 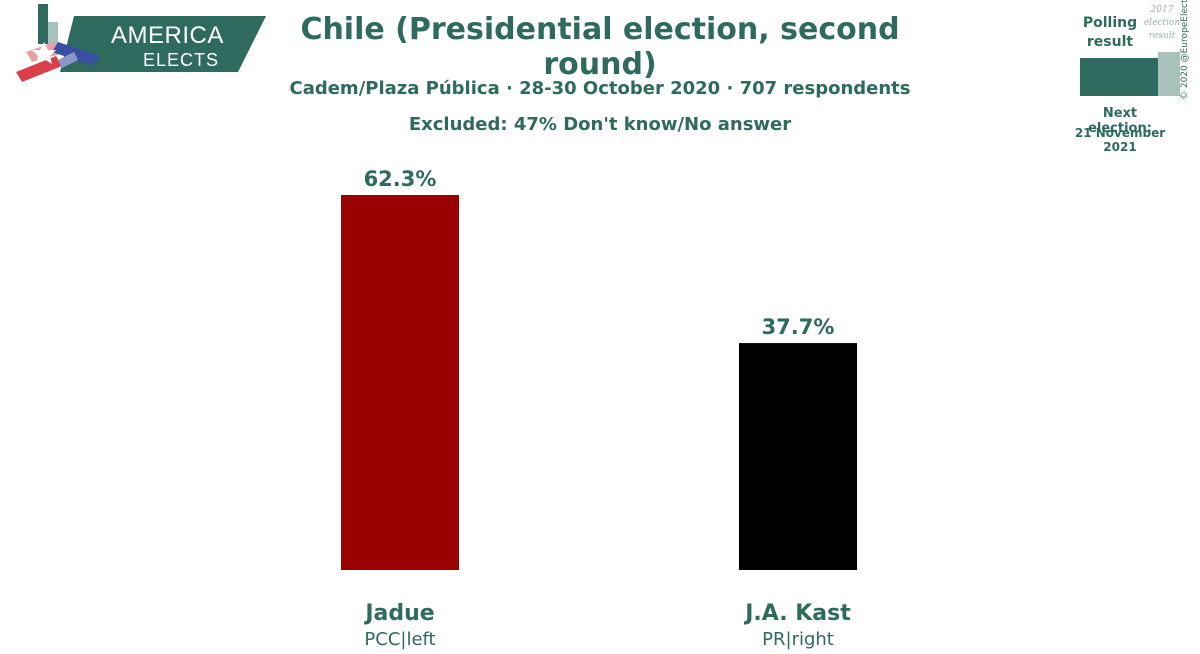 What do you see at coordinates (1119, 77) in the screenshot?
I see `legend-polling-swatch` at bounding box center [1119, 77].